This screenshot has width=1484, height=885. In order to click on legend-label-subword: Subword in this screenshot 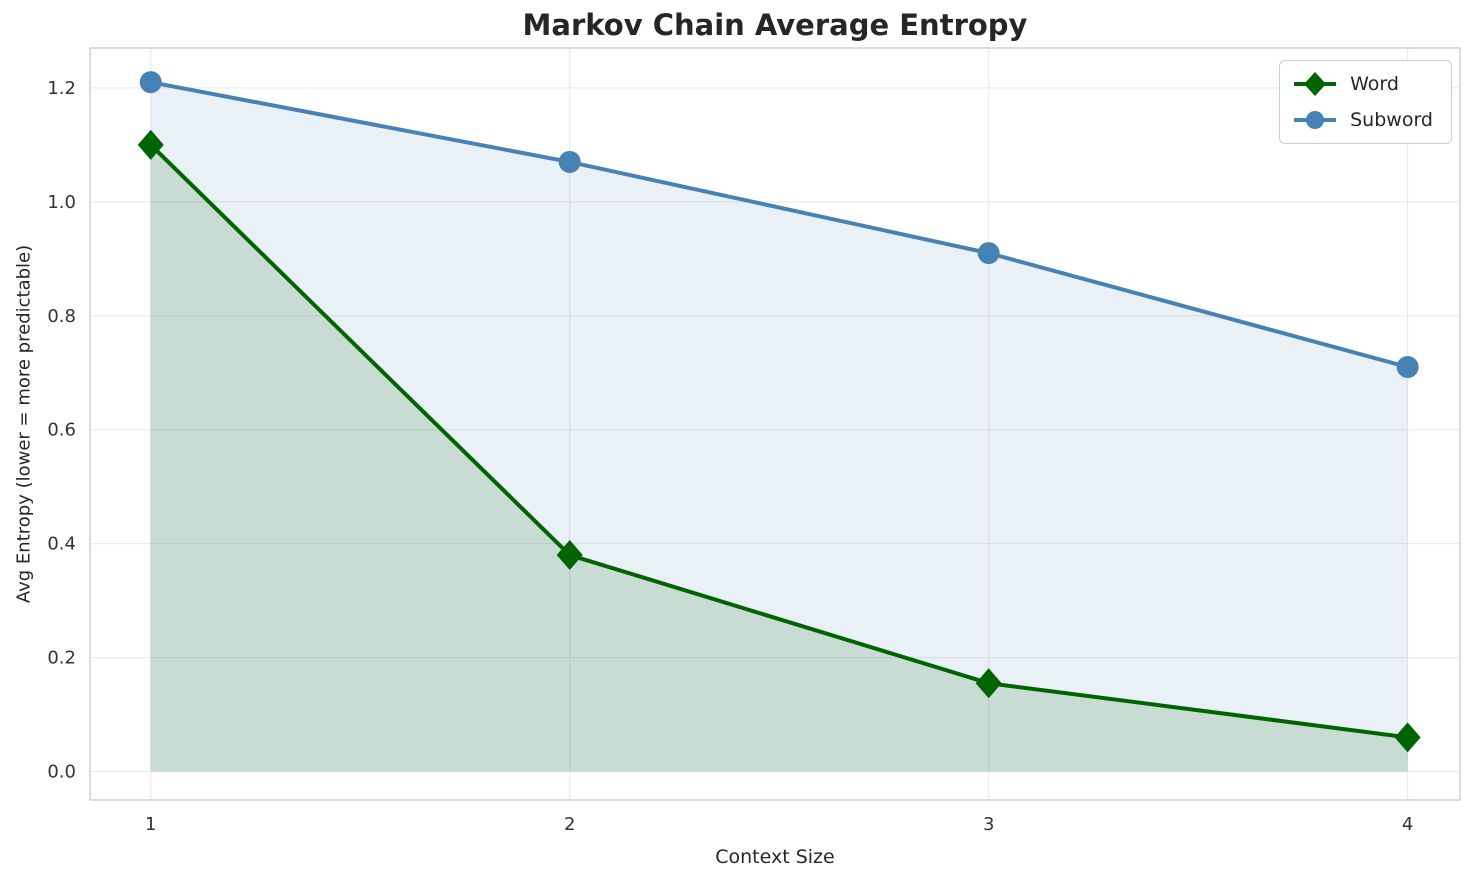, I will do `click(1391, 120)`.